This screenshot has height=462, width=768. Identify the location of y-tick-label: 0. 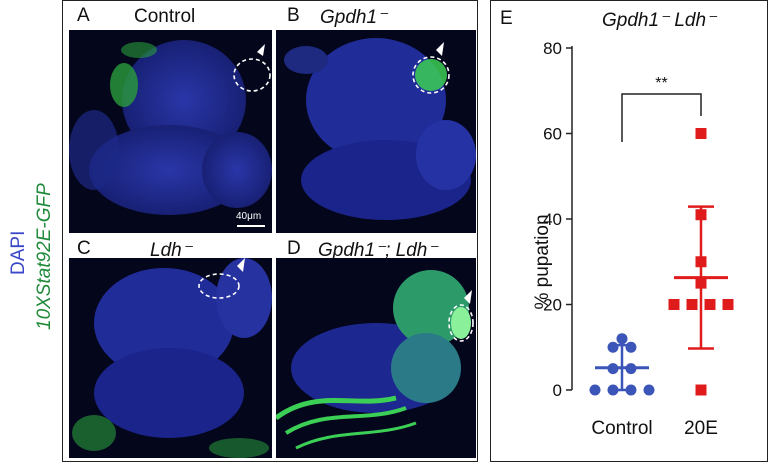
(557, 390).